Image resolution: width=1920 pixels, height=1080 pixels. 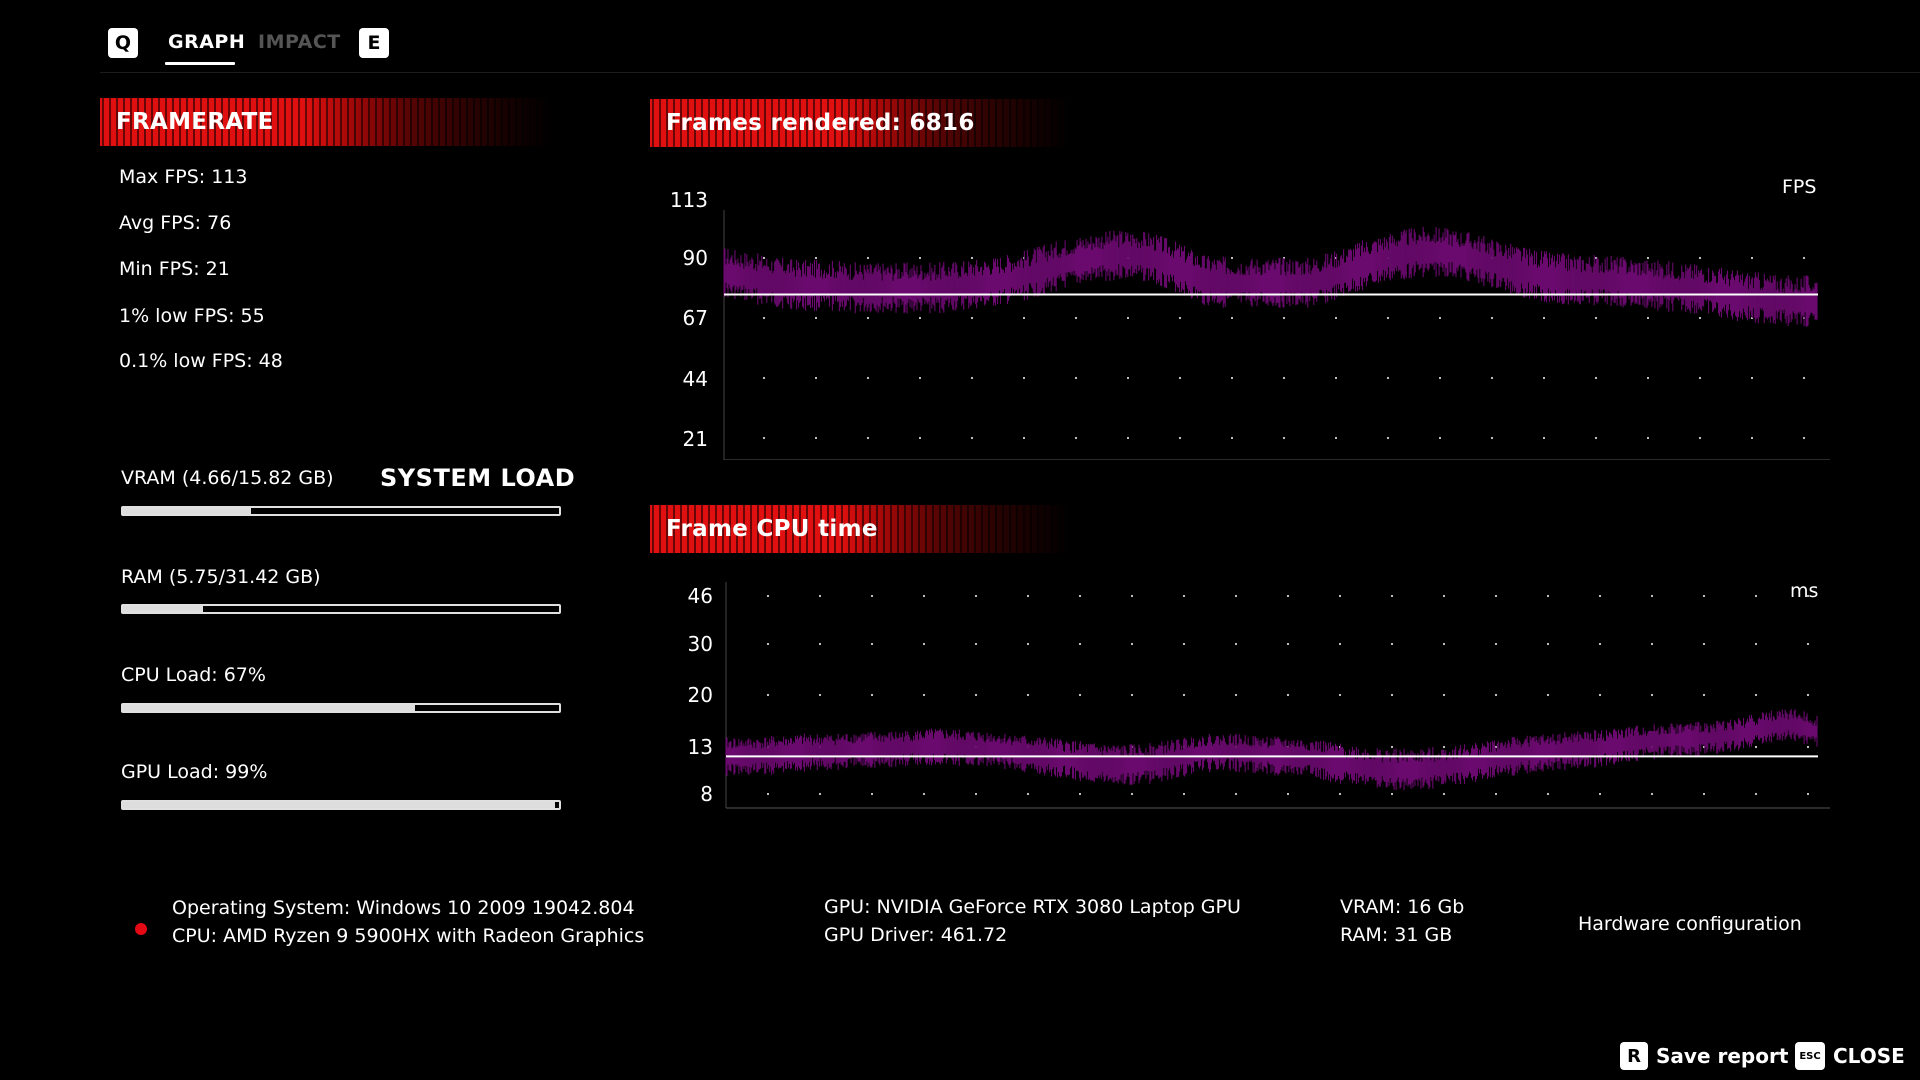 I want to click on avg-fps-stat: Avg FPS: 76, so click(x=175, y=223).